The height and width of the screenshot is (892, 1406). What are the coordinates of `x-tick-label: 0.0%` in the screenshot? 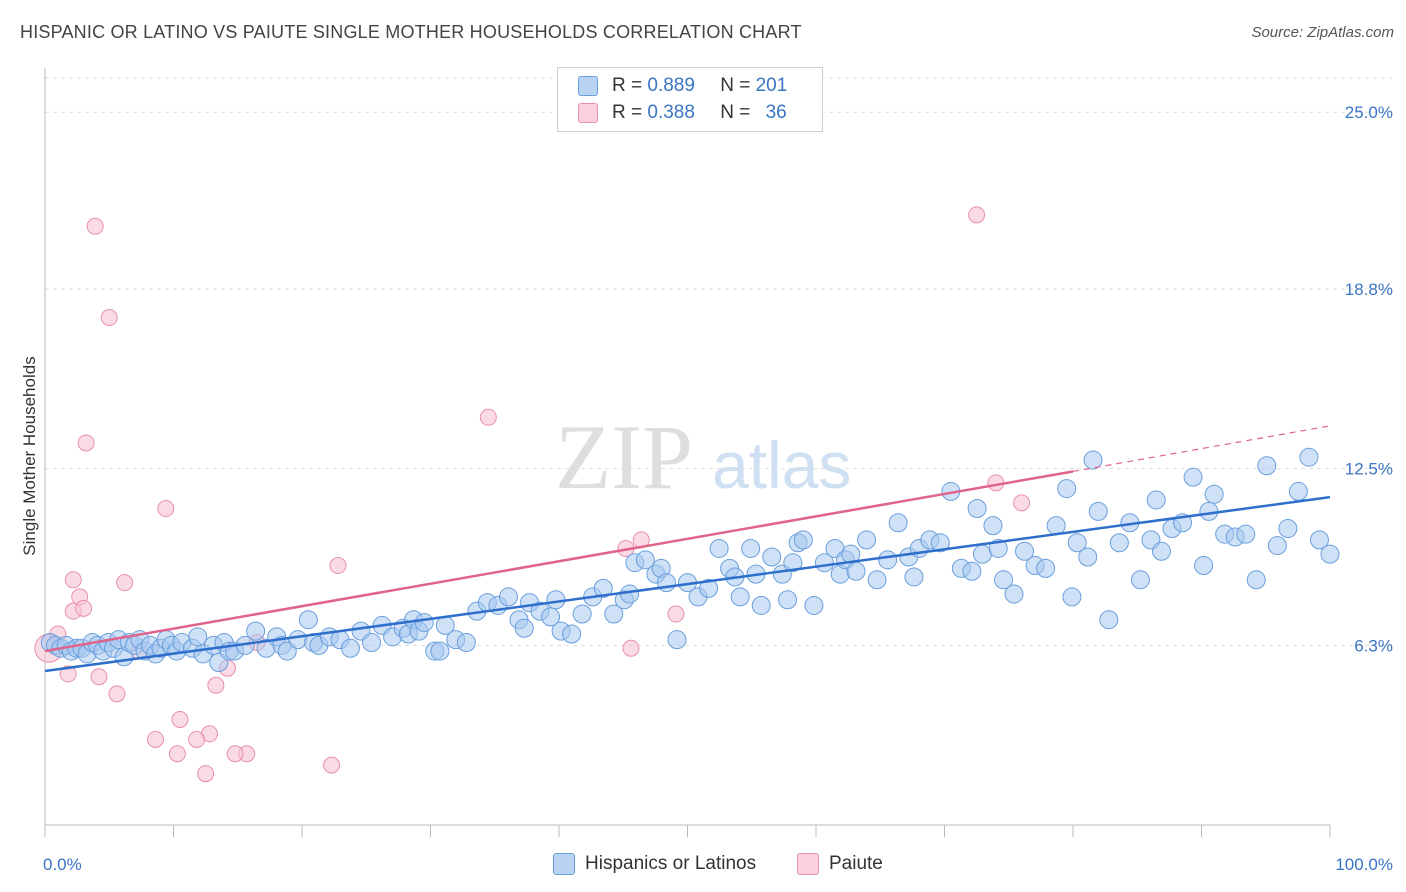 It's located at (62, 864).